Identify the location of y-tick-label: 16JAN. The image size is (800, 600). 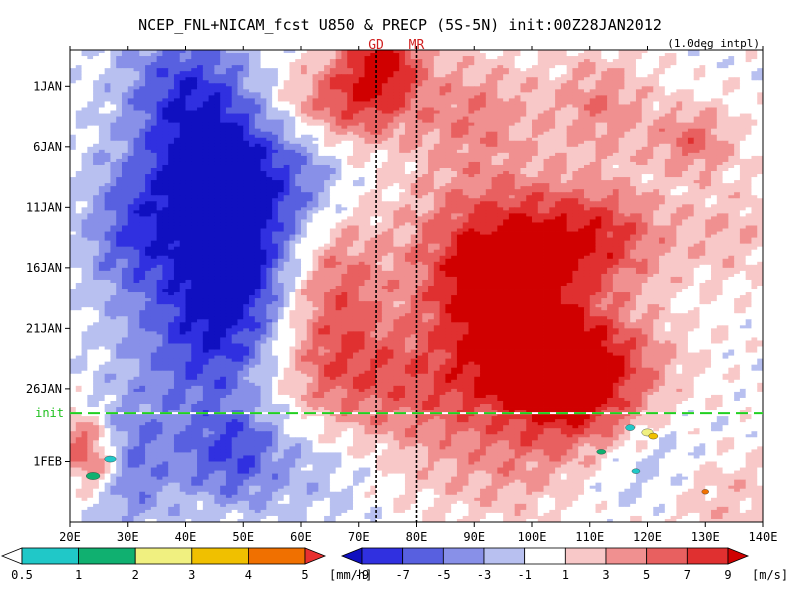
(44, 268).